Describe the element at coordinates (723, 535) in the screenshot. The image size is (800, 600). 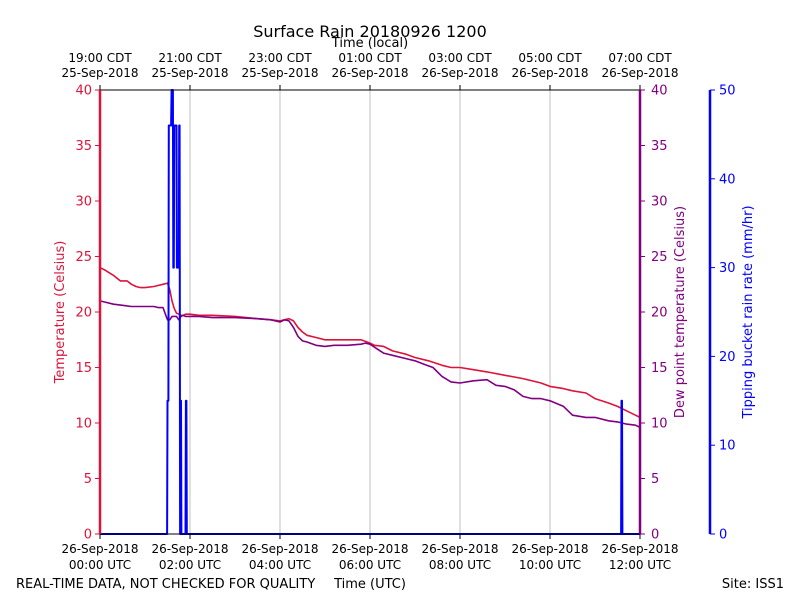
I see `rain-tick-label: 0` at that location.